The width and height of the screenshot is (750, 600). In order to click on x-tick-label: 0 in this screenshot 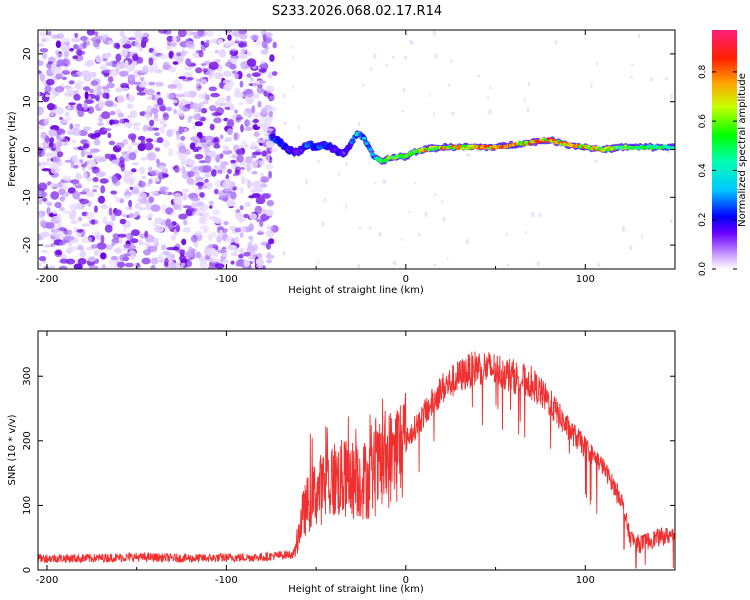, I will do `click(406, 580)`.